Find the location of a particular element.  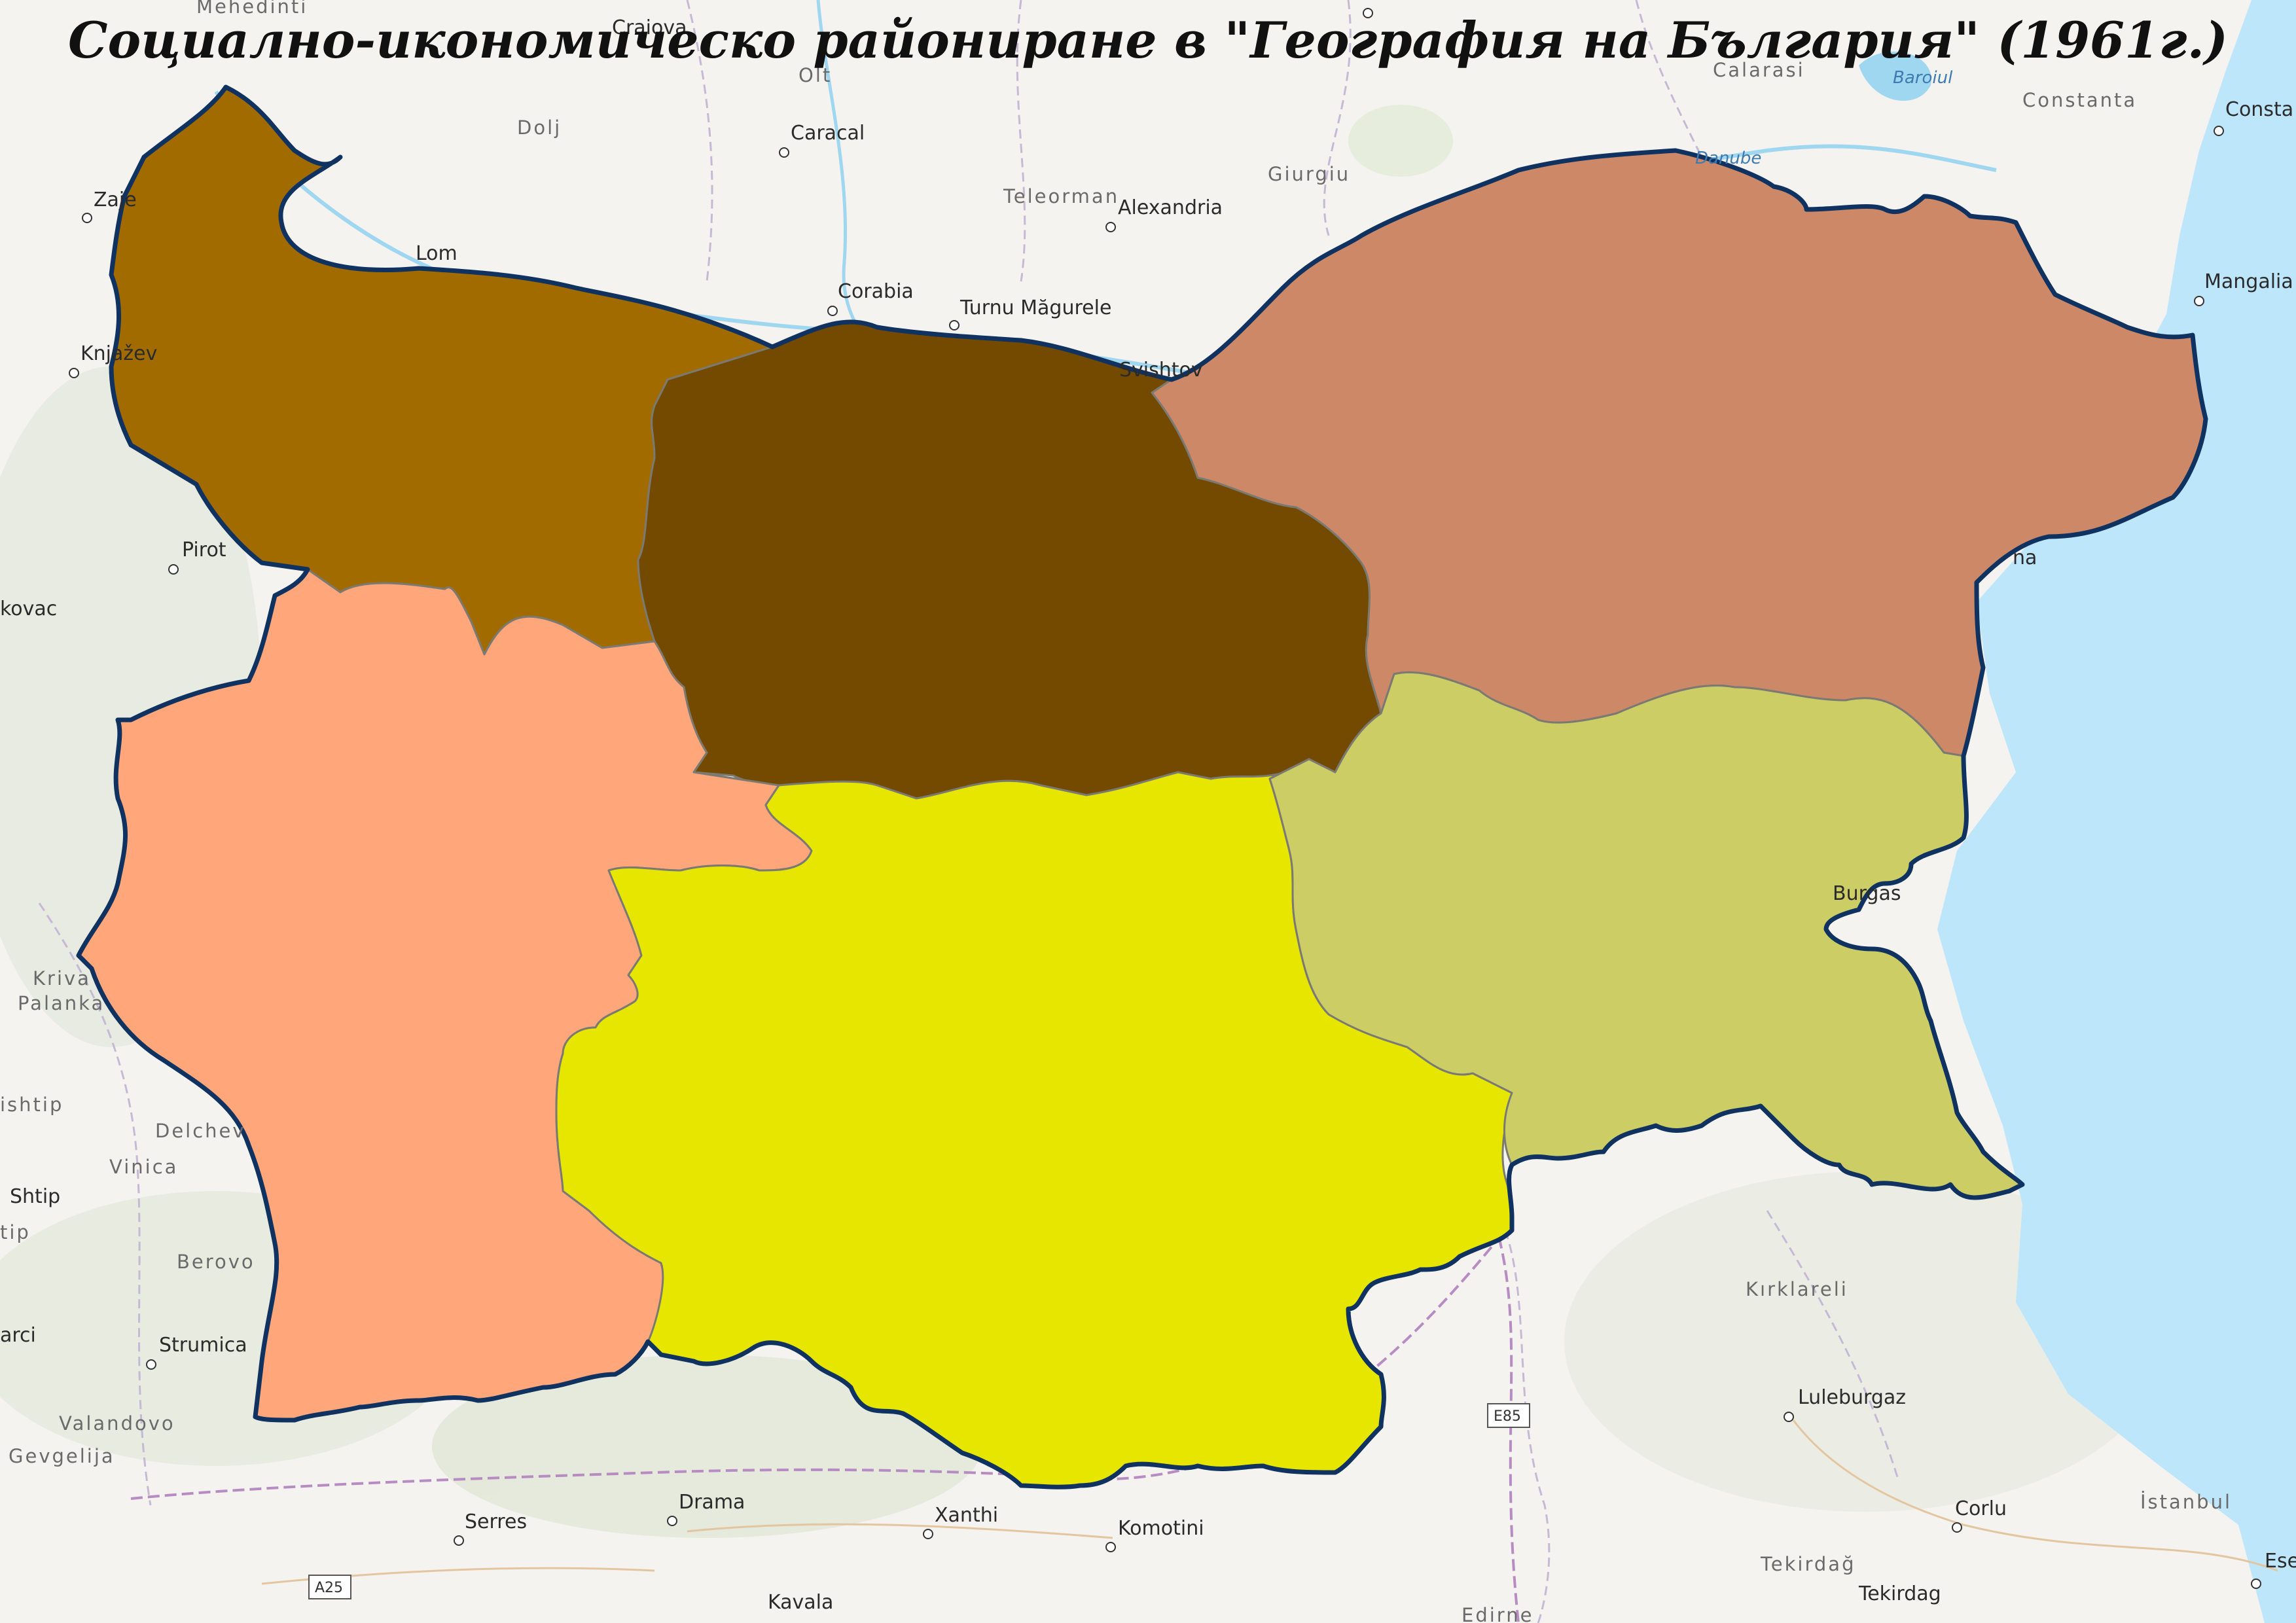

label-dolj: Dolj is located at coordinates (539, 127).